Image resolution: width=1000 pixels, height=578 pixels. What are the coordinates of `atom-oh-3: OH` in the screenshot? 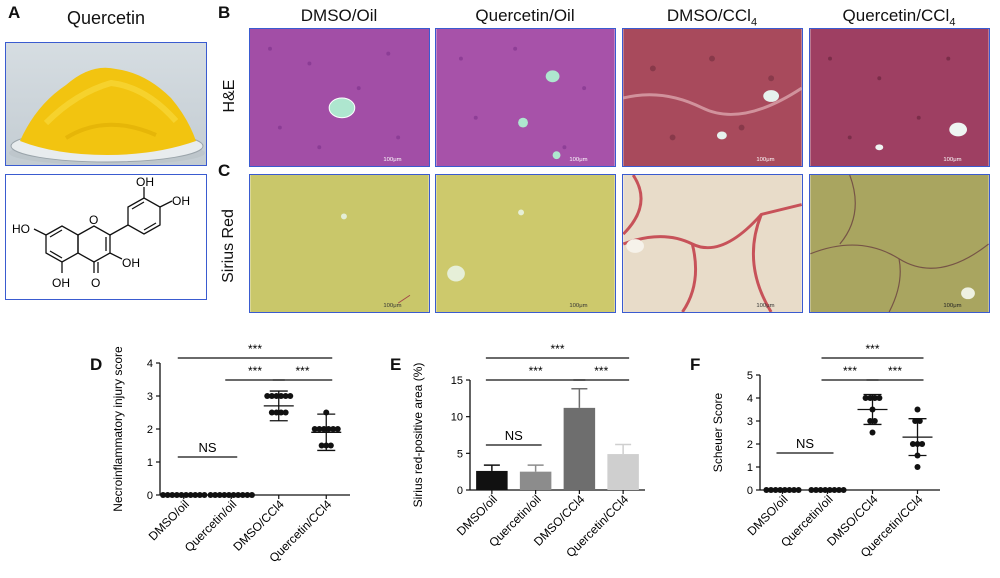 It's located at (131, 263).